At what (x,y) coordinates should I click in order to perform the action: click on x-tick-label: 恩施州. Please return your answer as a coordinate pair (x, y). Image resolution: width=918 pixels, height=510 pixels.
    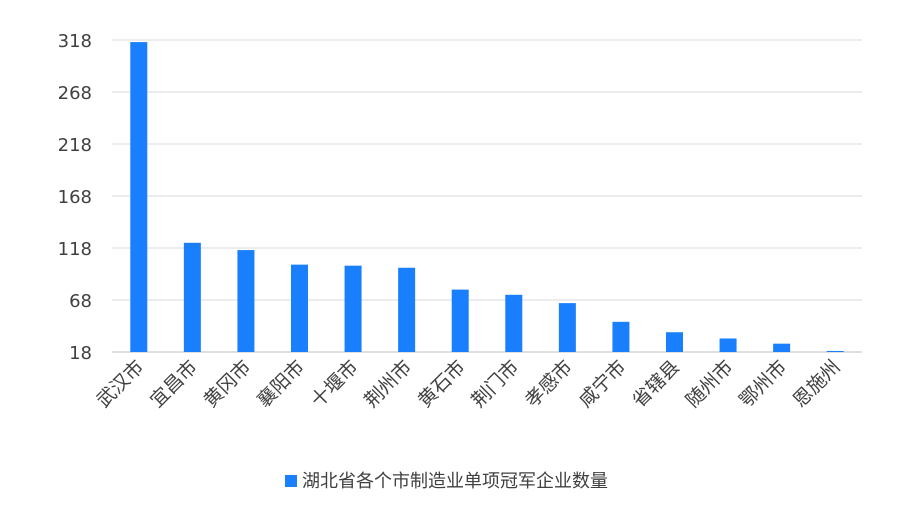
    Looking at the image, I should click on (817, 384).